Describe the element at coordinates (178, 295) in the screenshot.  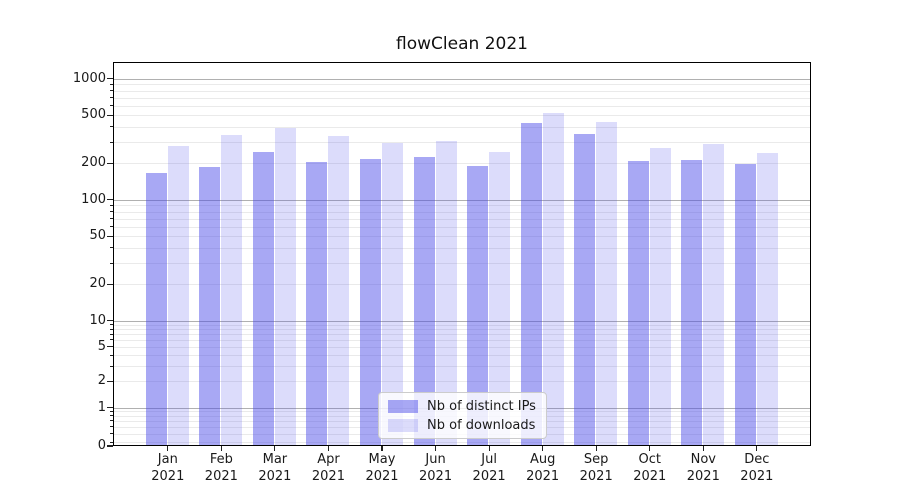
I see `bar-jan-downloads` at that location.